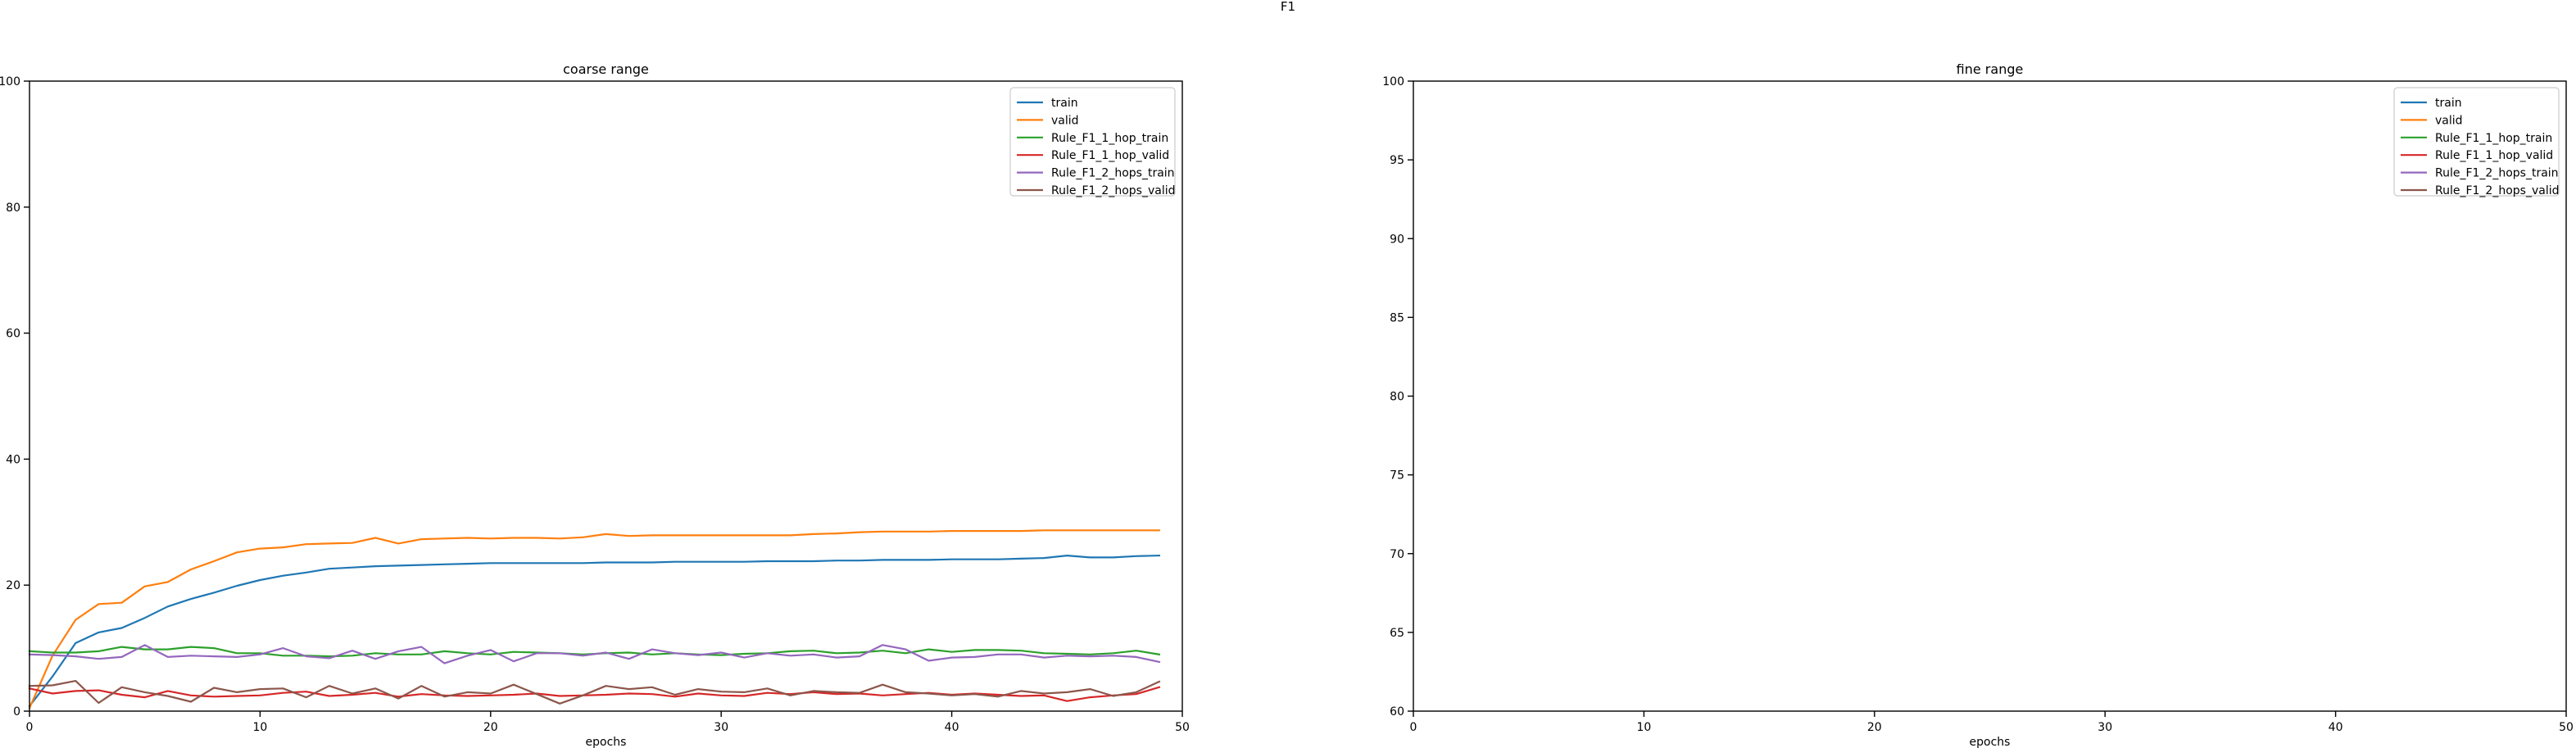  I want to click on chart0-x-tick-label-0: 0, so click(30, 727).